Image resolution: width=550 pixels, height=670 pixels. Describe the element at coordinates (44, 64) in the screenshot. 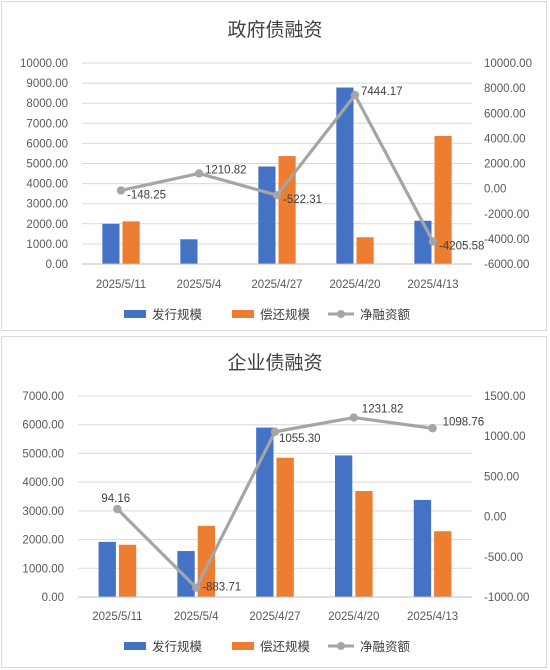

I see `left-axis-tick: 10000.00` at that location.